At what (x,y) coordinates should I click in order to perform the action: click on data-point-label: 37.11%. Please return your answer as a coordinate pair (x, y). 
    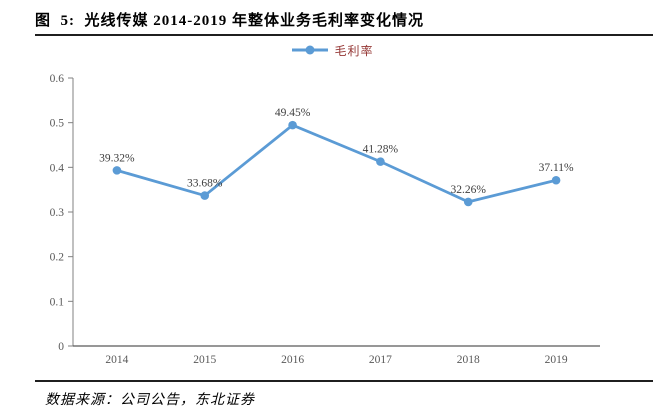
    Looking at the image, I should click on (556, 168).